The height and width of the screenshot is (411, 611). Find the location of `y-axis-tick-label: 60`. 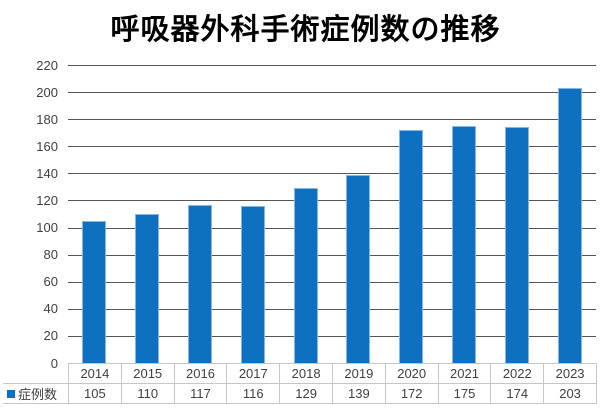

y-axis-tick-label: 60 is located at coordinates (50, 282).